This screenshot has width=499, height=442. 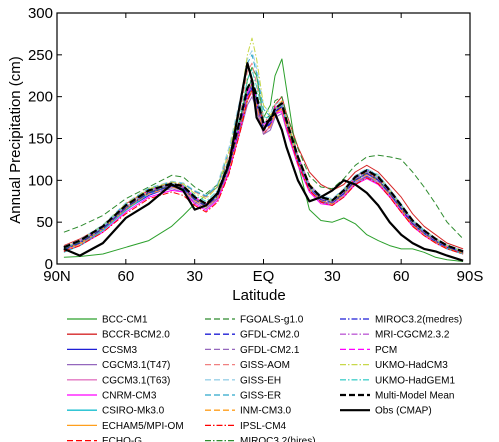 I want to click on legend-label-2: CCSM3, so click(x=119, y=350).